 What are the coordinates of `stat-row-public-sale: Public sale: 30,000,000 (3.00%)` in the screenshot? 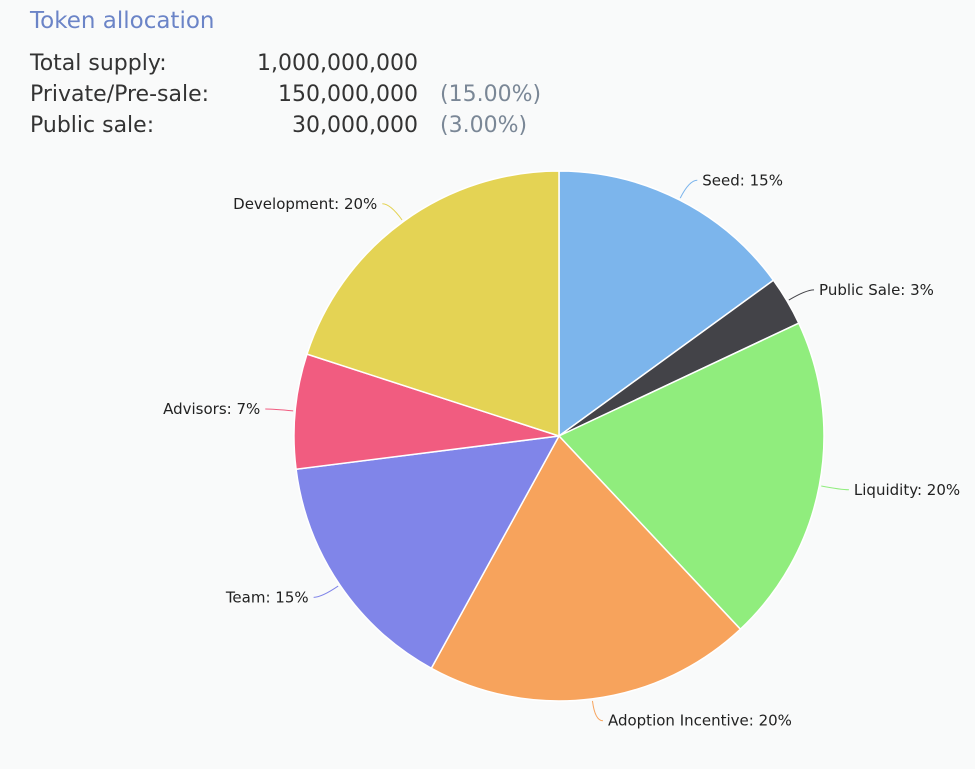 It's located at (285, 125).